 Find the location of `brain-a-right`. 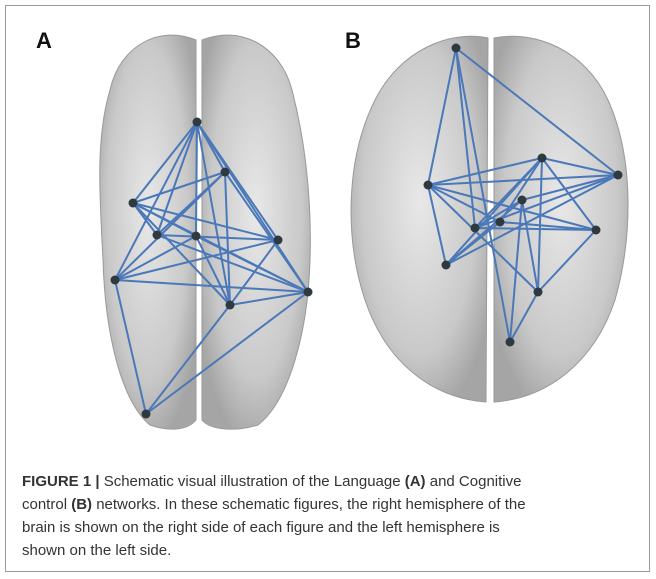

brain-a-right is located at coordinates (256, 232).